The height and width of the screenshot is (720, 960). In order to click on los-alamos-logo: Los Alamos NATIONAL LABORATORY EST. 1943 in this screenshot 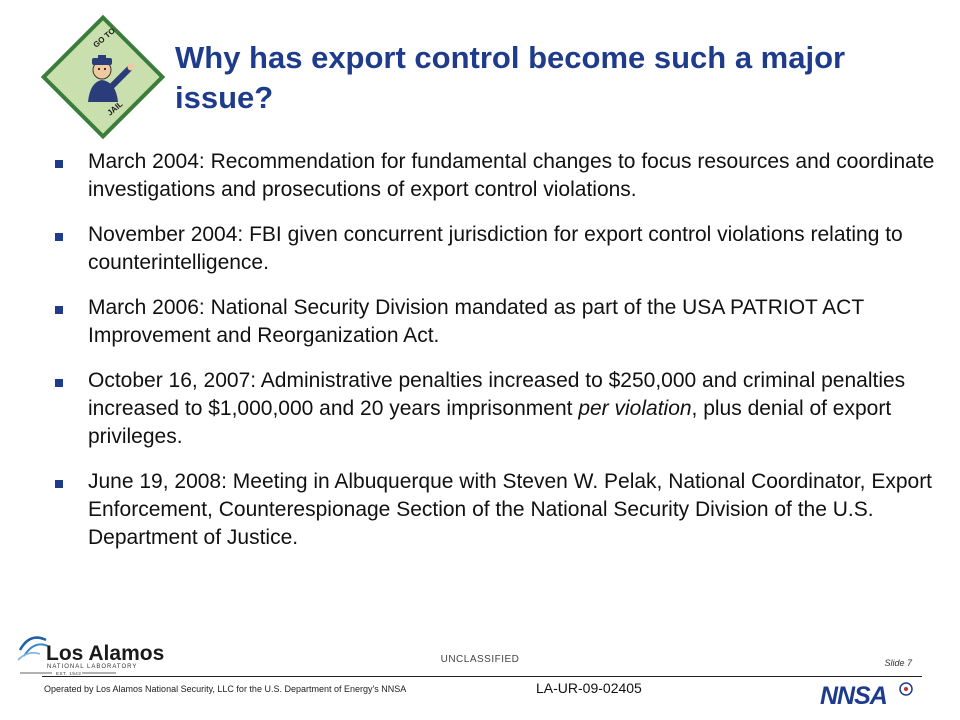, I will do `click(90, 656)`.